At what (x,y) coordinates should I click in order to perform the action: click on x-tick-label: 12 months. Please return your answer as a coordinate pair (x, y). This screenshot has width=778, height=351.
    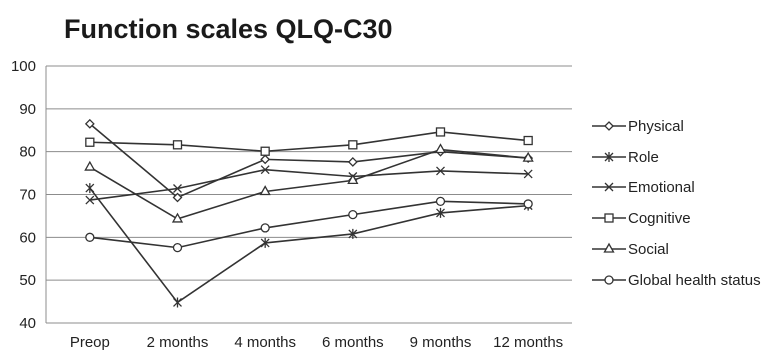
    Looking at the image, I should click on (528, 342).